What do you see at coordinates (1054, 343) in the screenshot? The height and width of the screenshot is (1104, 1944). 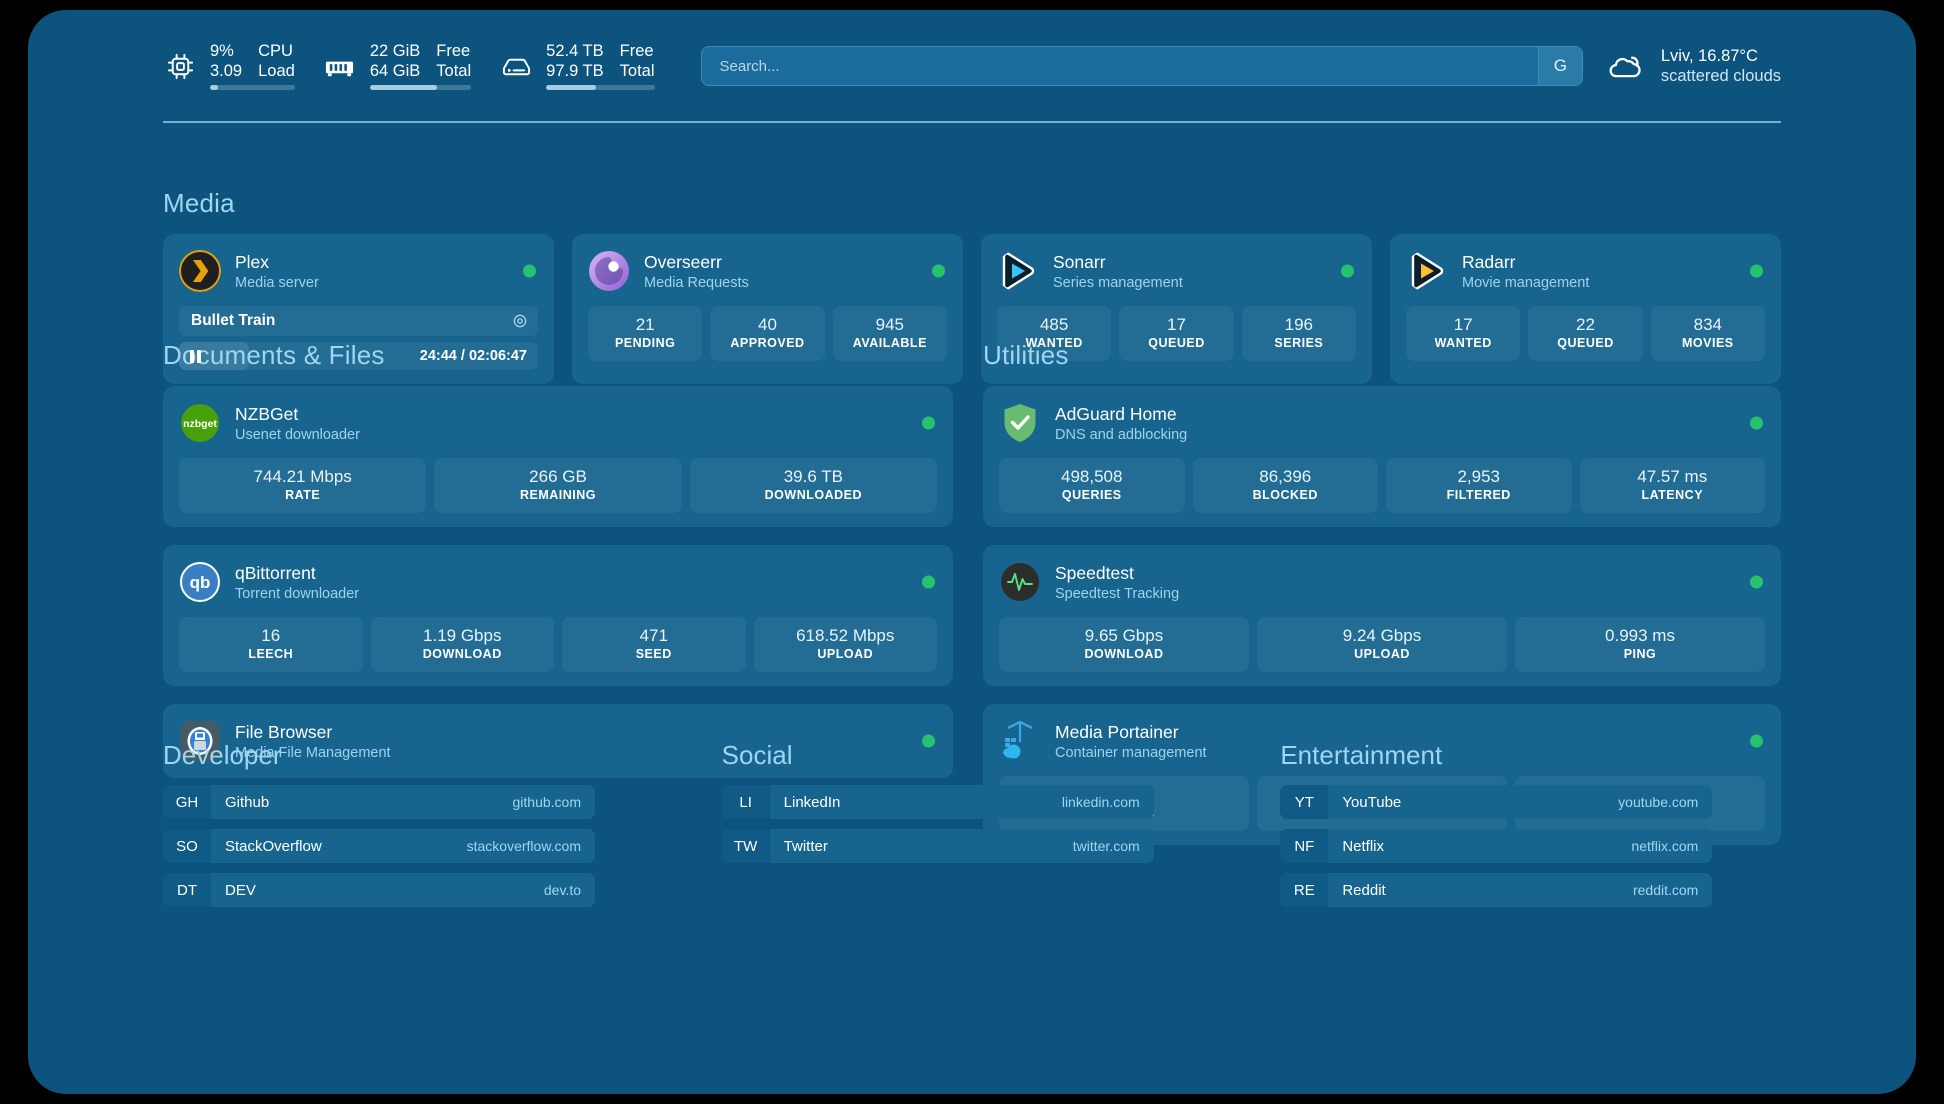 I see `service-stat-label: WANTED` at bounding box center [1054, 343].